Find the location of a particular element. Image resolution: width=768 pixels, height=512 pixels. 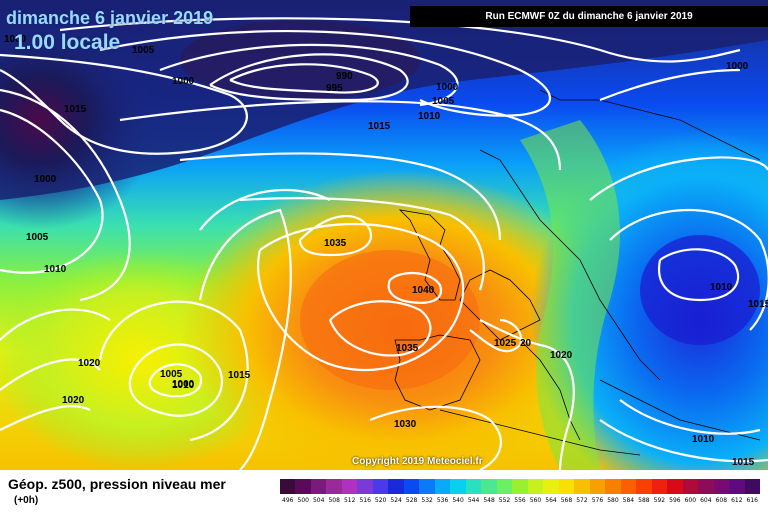

legend-tick-label: 596 is located at coordinates (675, 500).